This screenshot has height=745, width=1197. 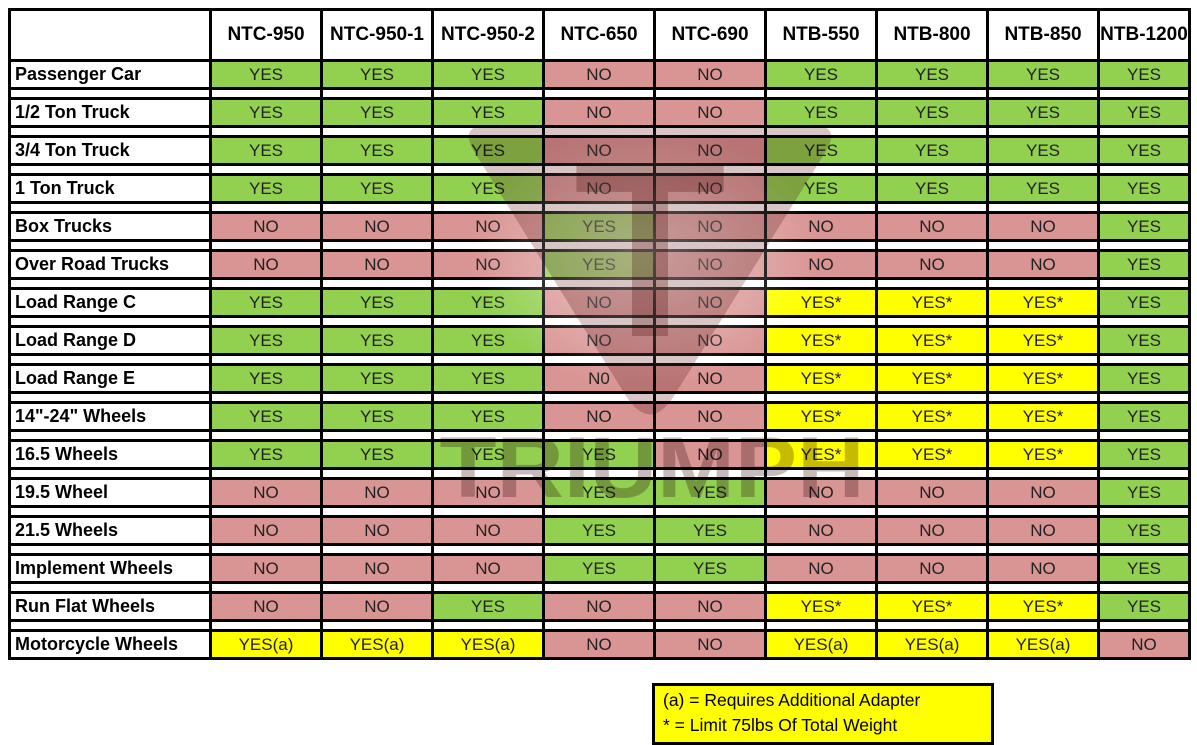 I want to click on table-row-21-5-wheels: 21.5 Wheels NO NO NO YES YES NO NO NO YES, so click(x=599, y=530).